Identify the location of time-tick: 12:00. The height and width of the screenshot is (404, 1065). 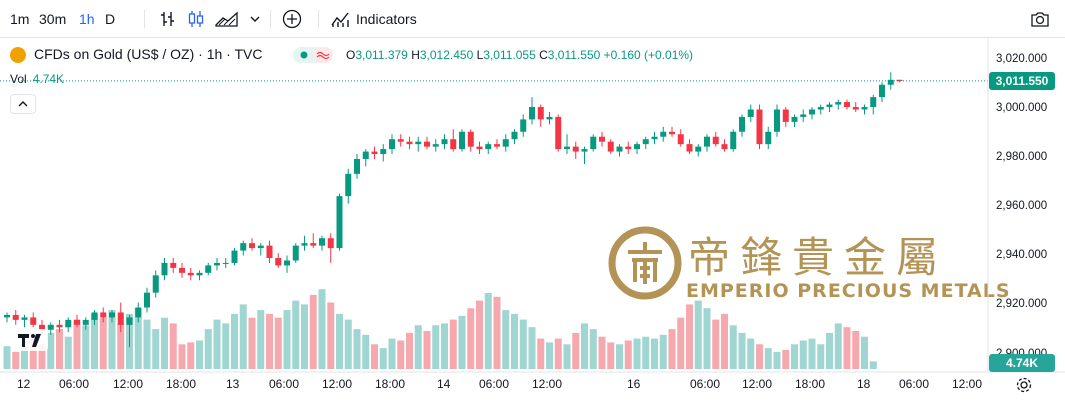
(757, 384).